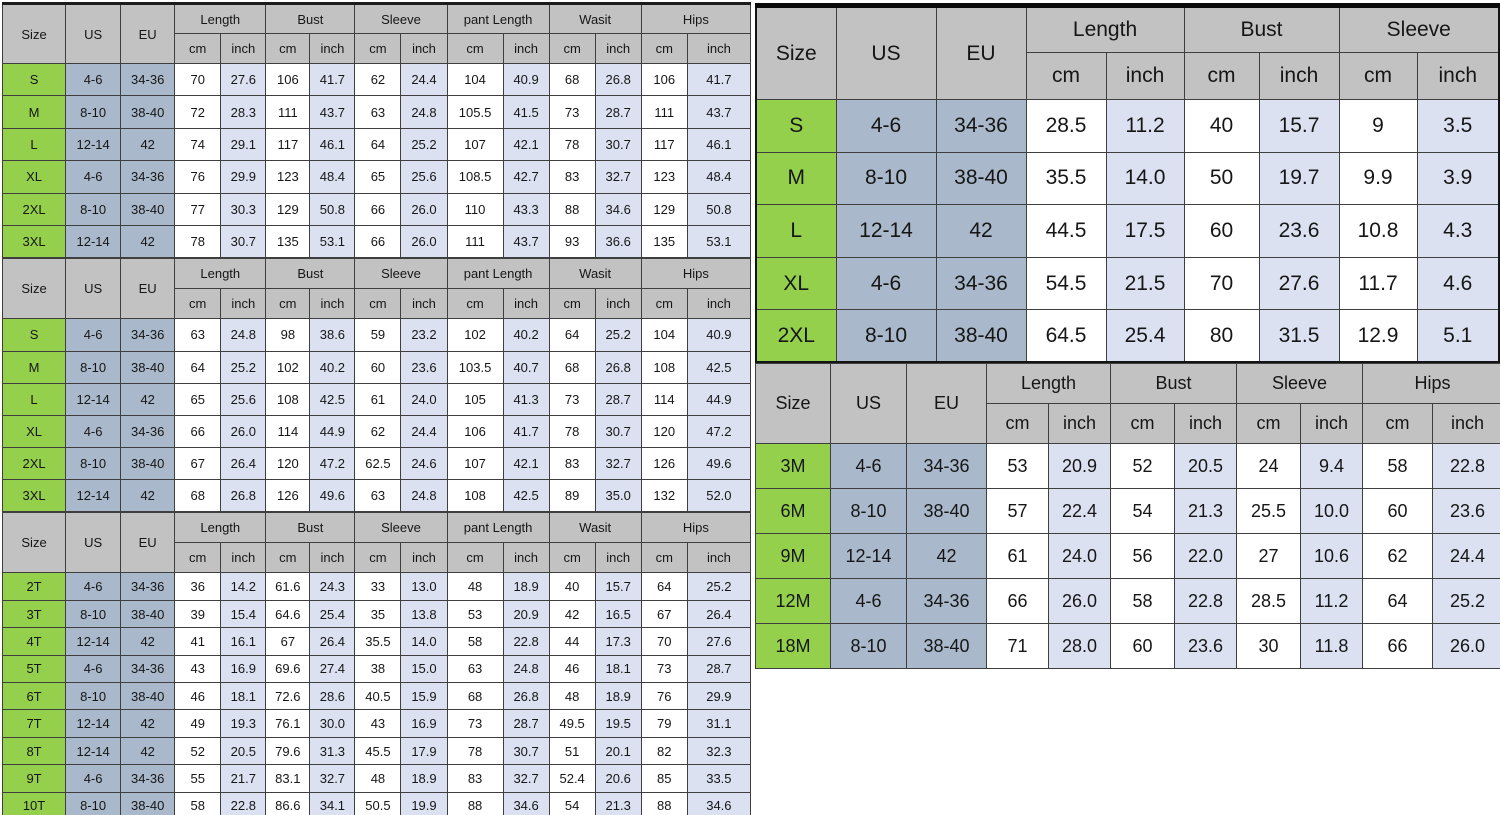 Image resolution: width=1500 pixels, height=815 pixels. Describe the element at coordinates (1458, 336) in the screenshot. I see `inch-value-cell: 5.1` at that location.